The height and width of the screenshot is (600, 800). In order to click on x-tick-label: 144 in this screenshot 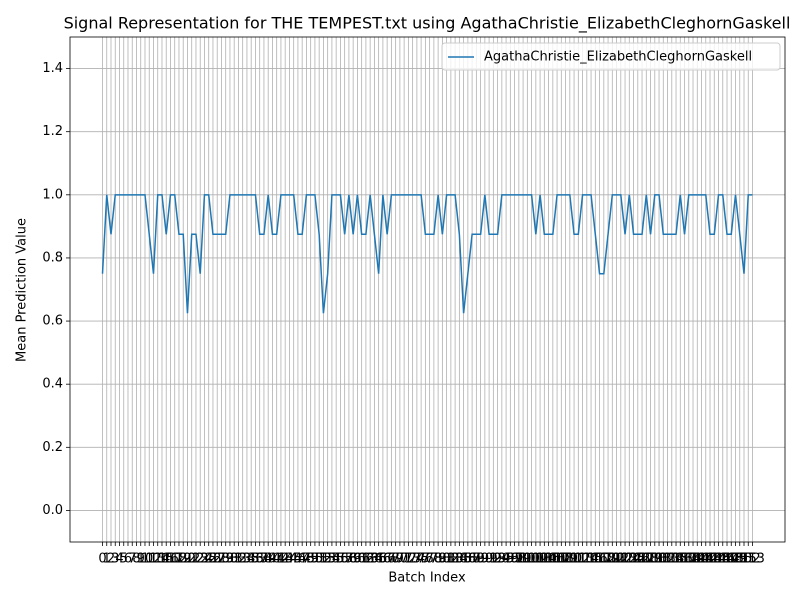, I will do `click(714, 559)`.